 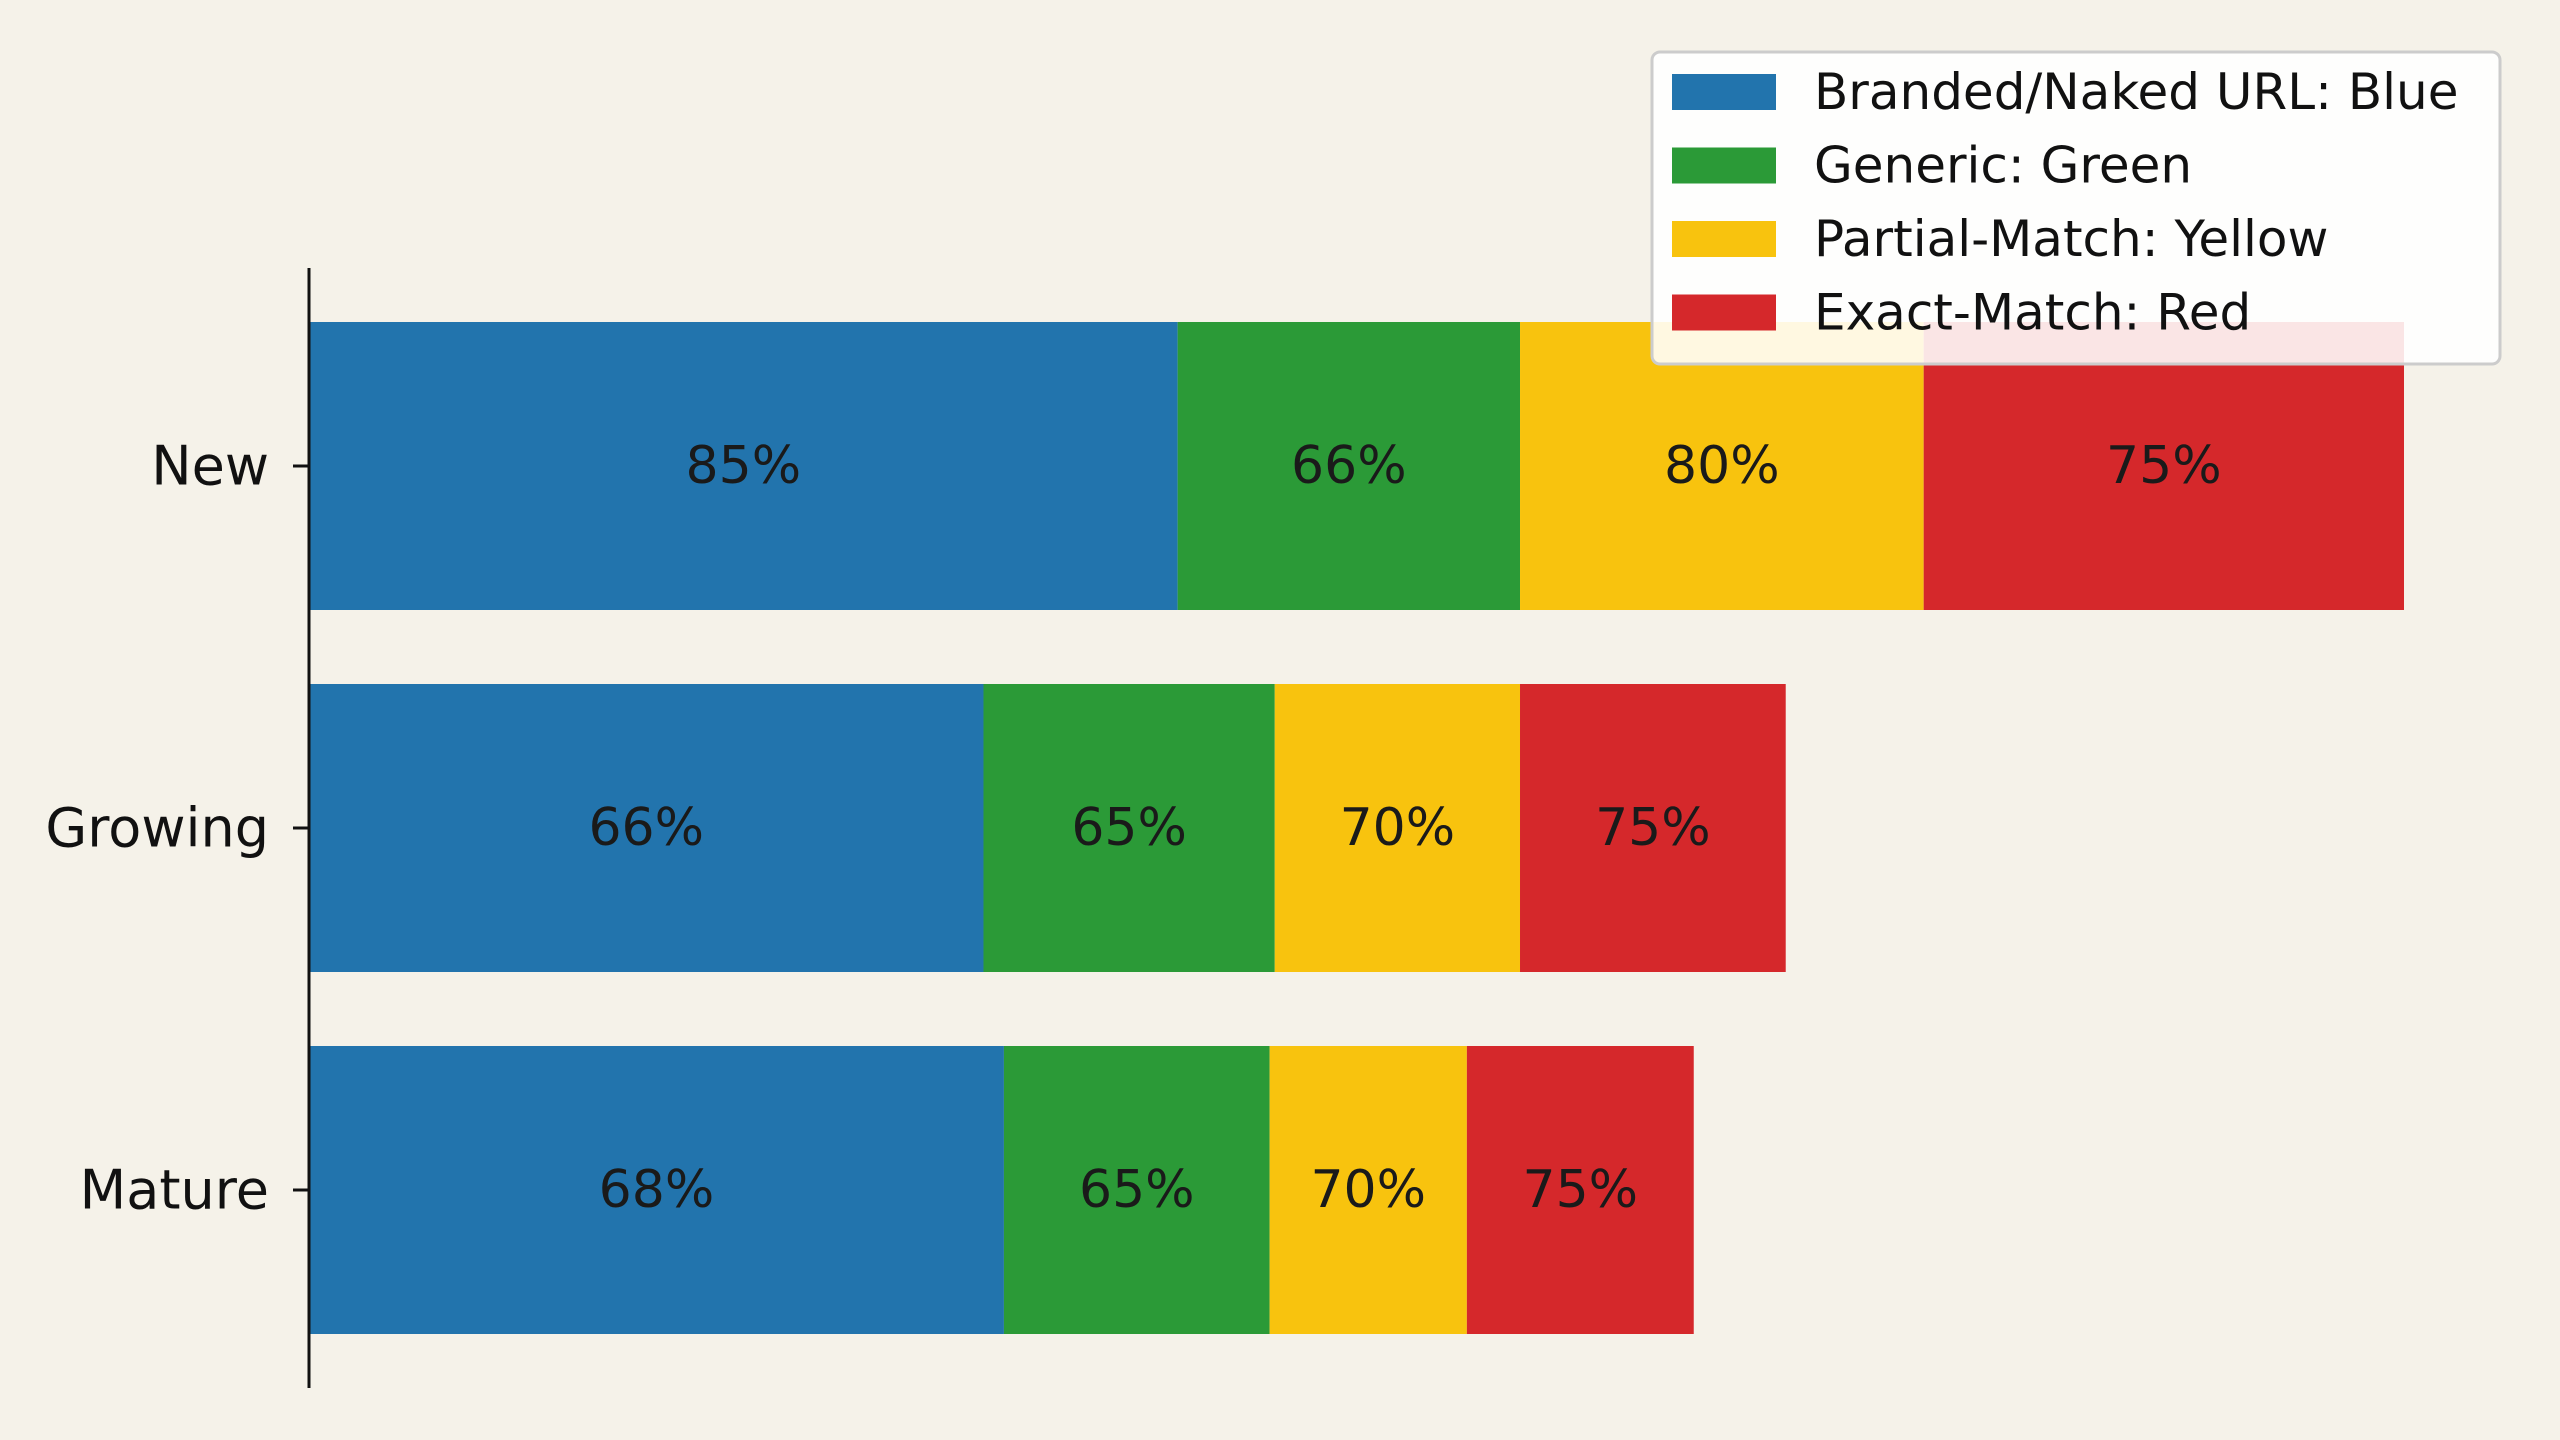 I want to click on data-label-2-3: 75%, so click(x=1581, y=1190).